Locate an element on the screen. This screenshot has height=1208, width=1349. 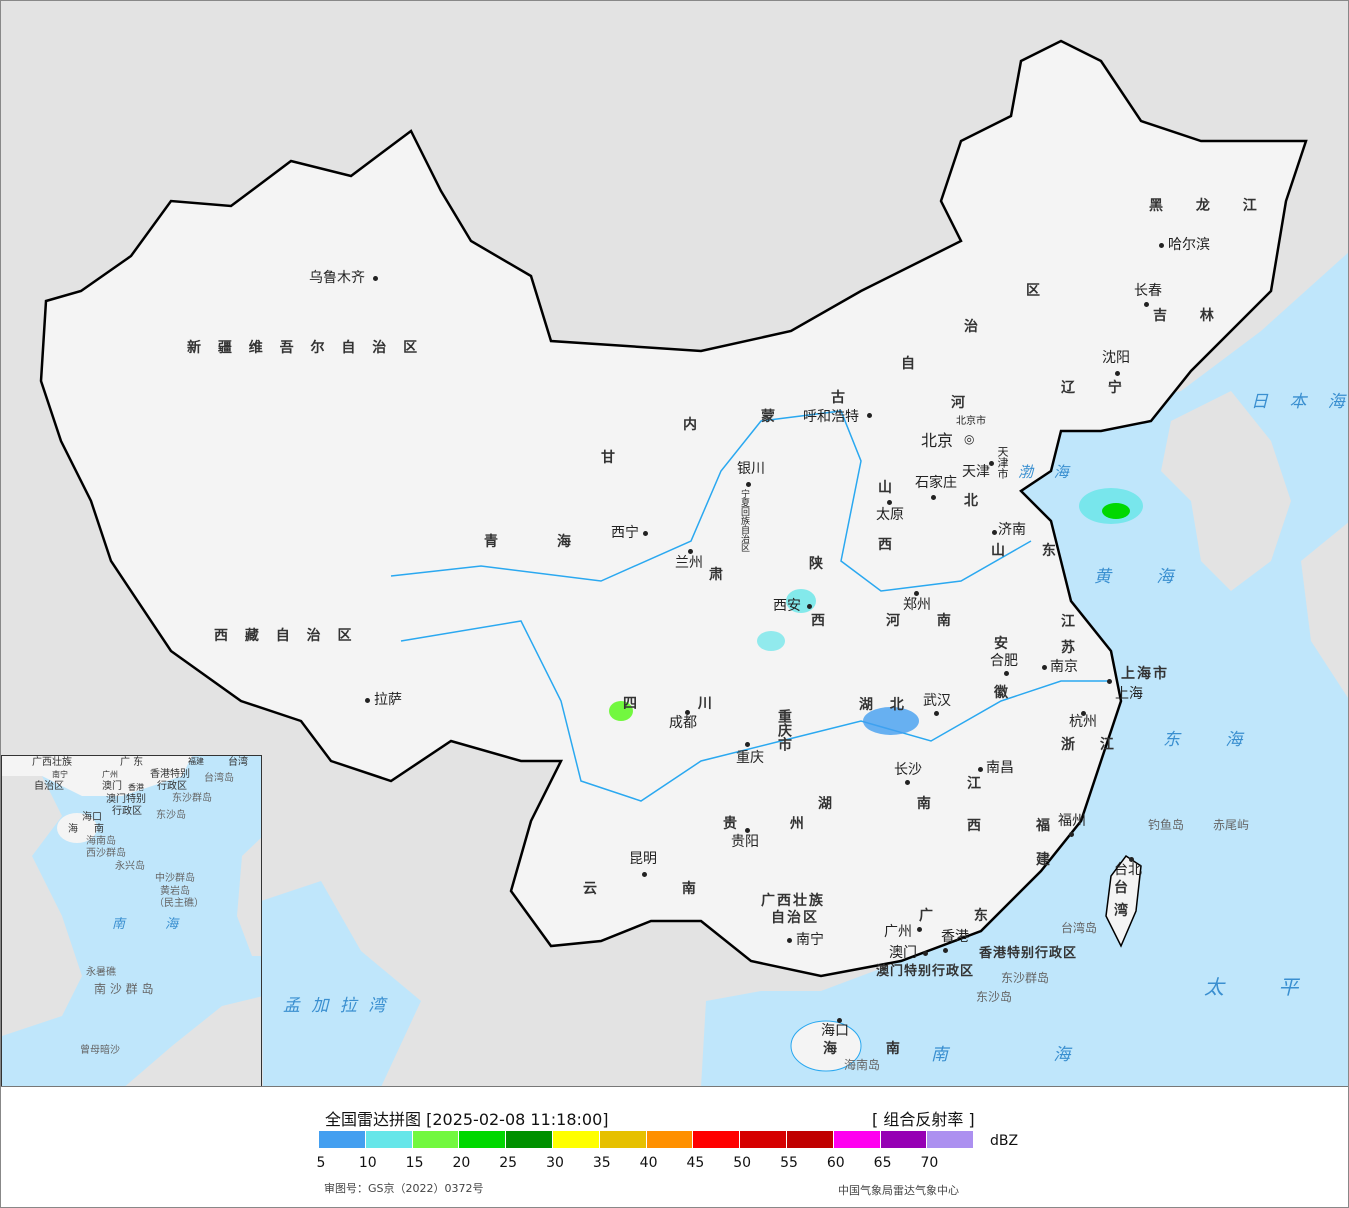
inset-label: 香港特别 is located at coordinates (170, 774).